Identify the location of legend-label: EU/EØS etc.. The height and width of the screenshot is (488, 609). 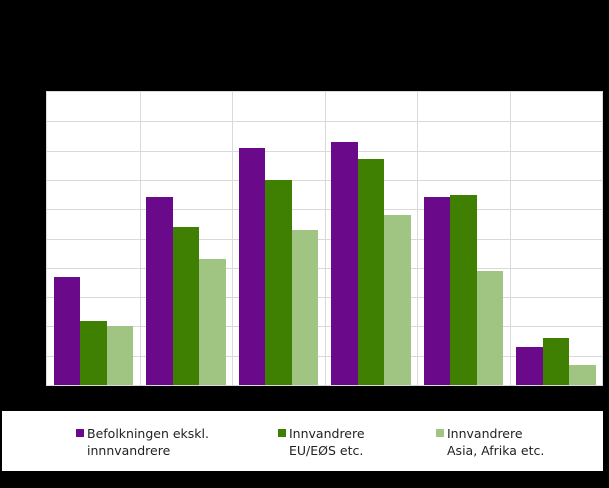
(326, 450).